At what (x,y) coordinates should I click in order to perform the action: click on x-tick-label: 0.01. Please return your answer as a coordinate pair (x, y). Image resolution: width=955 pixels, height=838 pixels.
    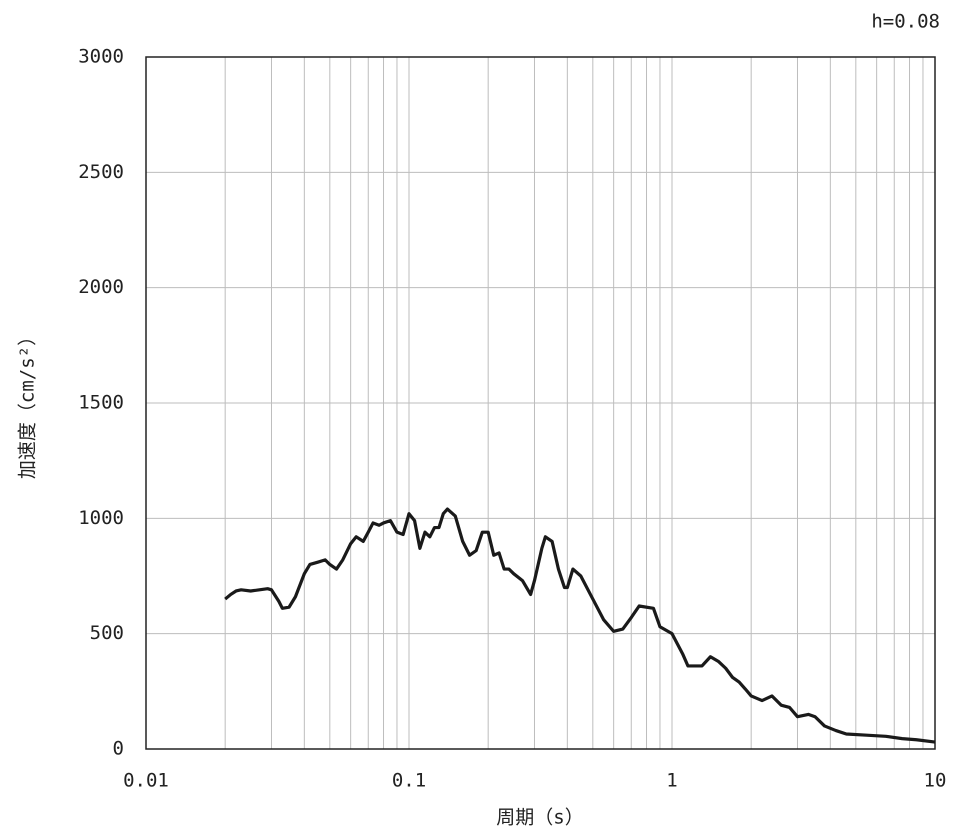
    Looking at the image, I should click on (146, 781).